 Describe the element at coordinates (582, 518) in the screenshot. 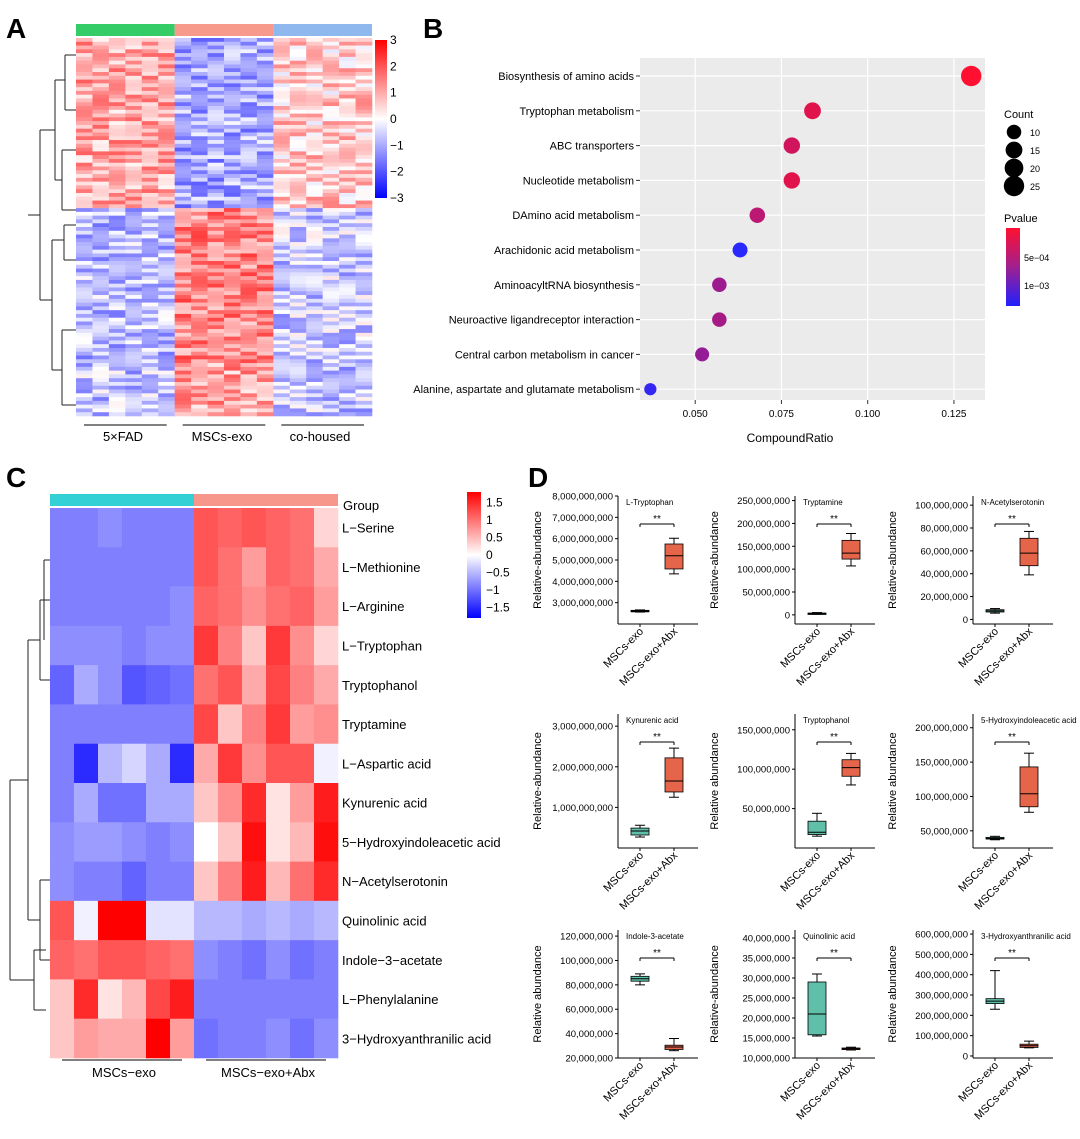

I see `panel-d-y-tick-label: 7,000,000,000` at that location.